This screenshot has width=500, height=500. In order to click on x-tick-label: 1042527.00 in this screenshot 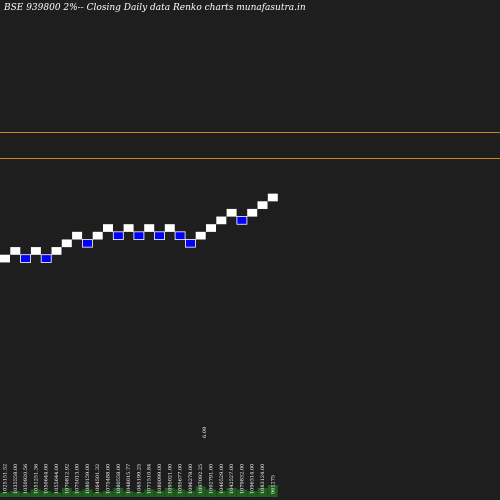, I will do `click(232, 479)`.